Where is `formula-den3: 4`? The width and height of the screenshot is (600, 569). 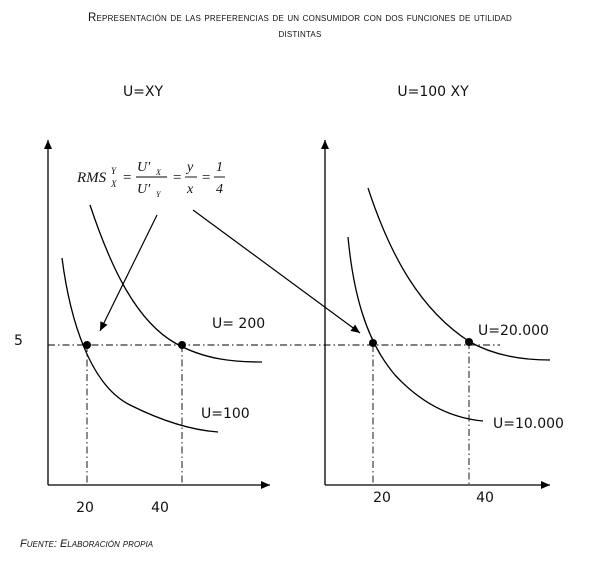 formula-den3: 4 is located at coordinates (219, 189).